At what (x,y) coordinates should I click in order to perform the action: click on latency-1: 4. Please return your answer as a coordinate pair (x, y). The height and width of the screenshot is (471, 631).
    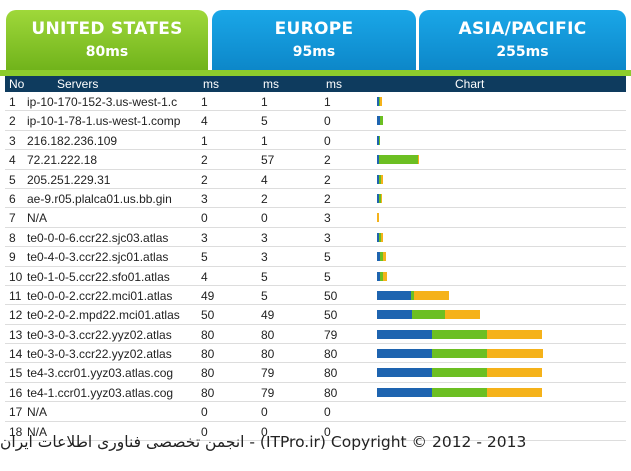
    Looking at the image, I should click on (204, 276).